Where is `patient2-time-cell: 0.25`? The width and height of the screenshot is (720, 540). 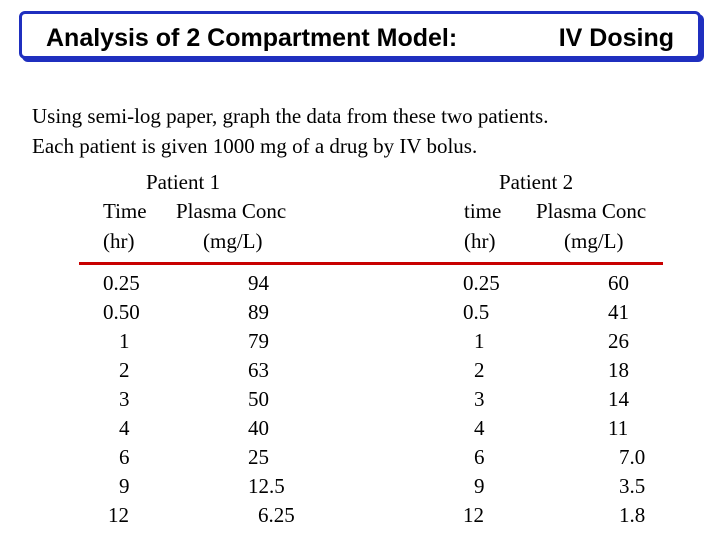 patient2-time-cell: 0.25 is located at coordinates (481, 283).